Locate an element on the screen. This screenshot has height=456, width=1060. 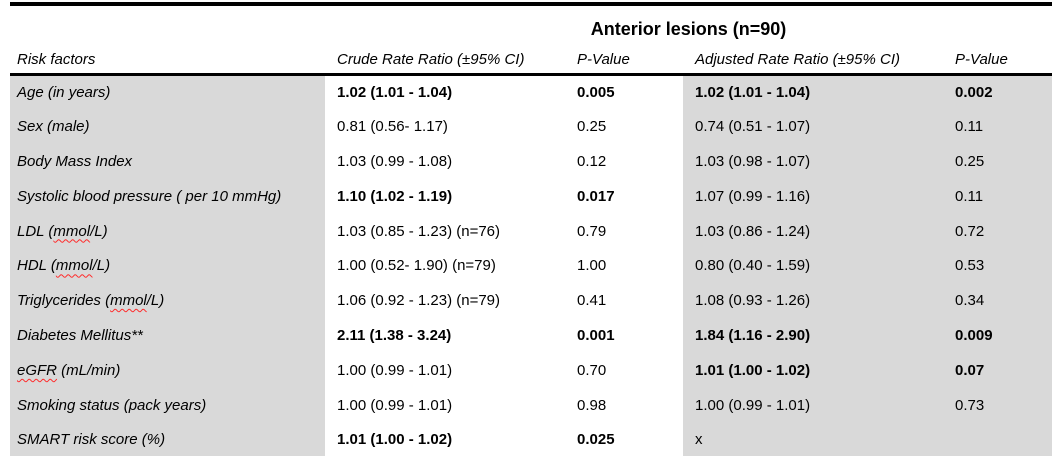
adjusted-p-value-cell: 0.002 is located at coordinates (1000, 92).